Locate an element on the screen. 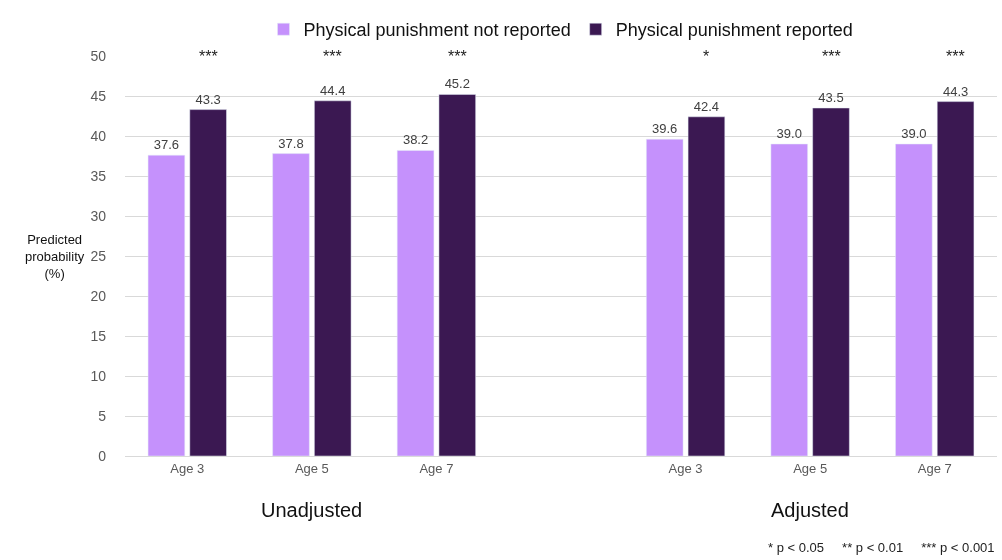  y-tick-label: 45 is located at coordinates (98, 95).